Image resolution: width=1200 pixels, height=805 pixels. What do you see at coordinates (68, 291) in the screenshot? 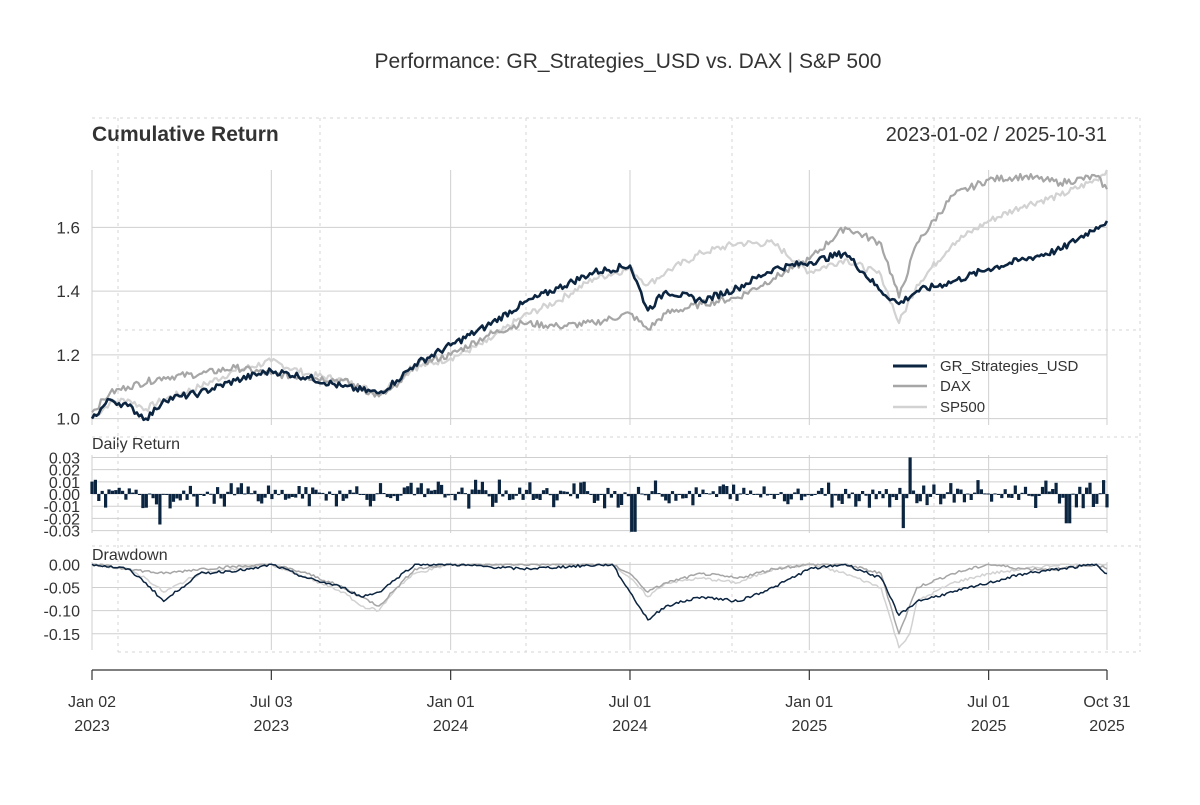
I see `cum-y-tick-label: 1.4` at bounding box center [68, 291].